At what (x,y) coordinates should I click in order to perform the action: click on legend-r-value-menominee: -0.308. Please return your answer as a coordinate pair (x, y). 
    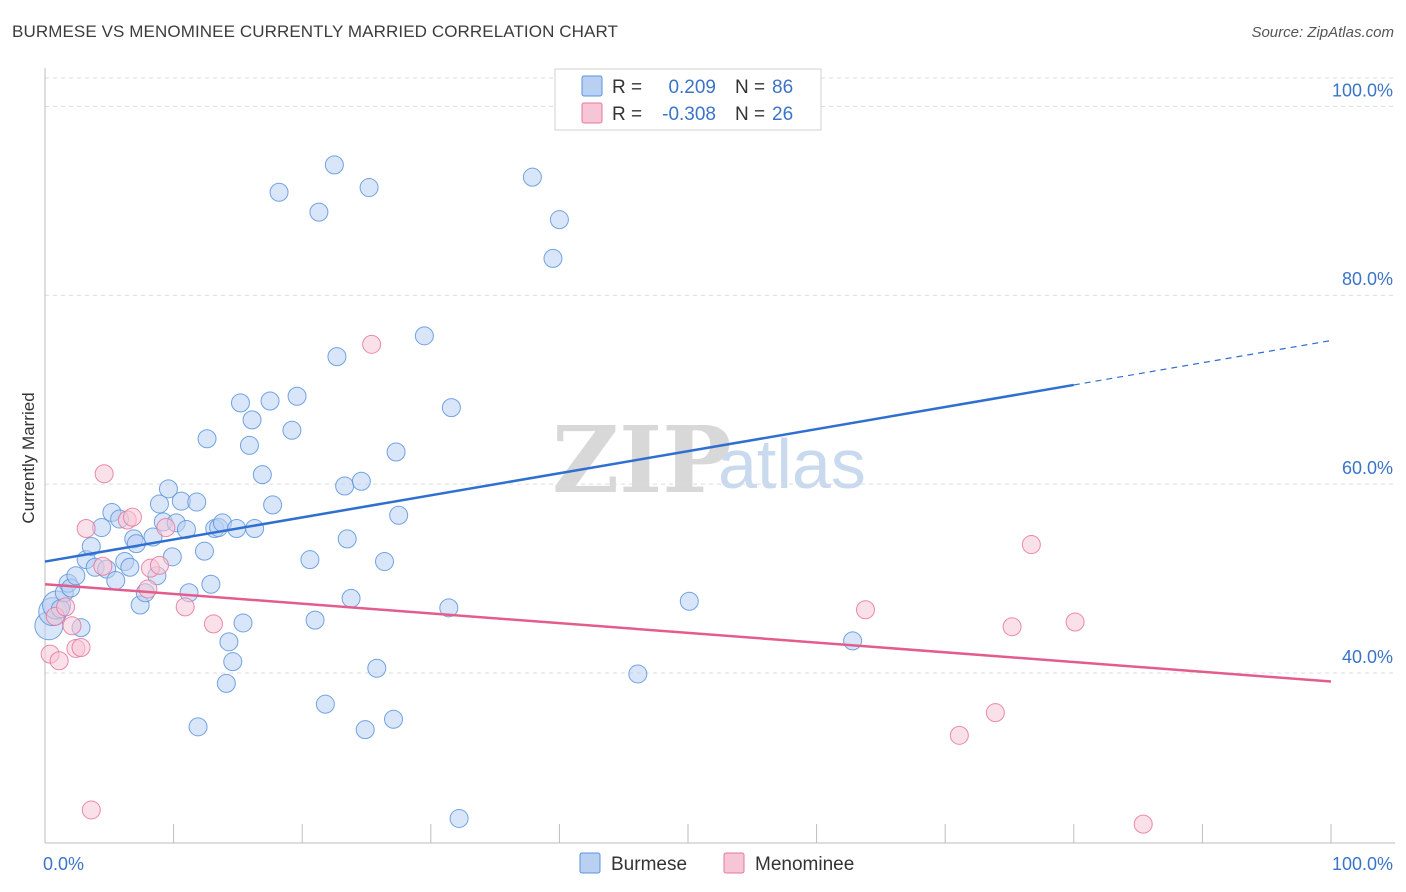
    Looking at the image, I should click on (689, 114).